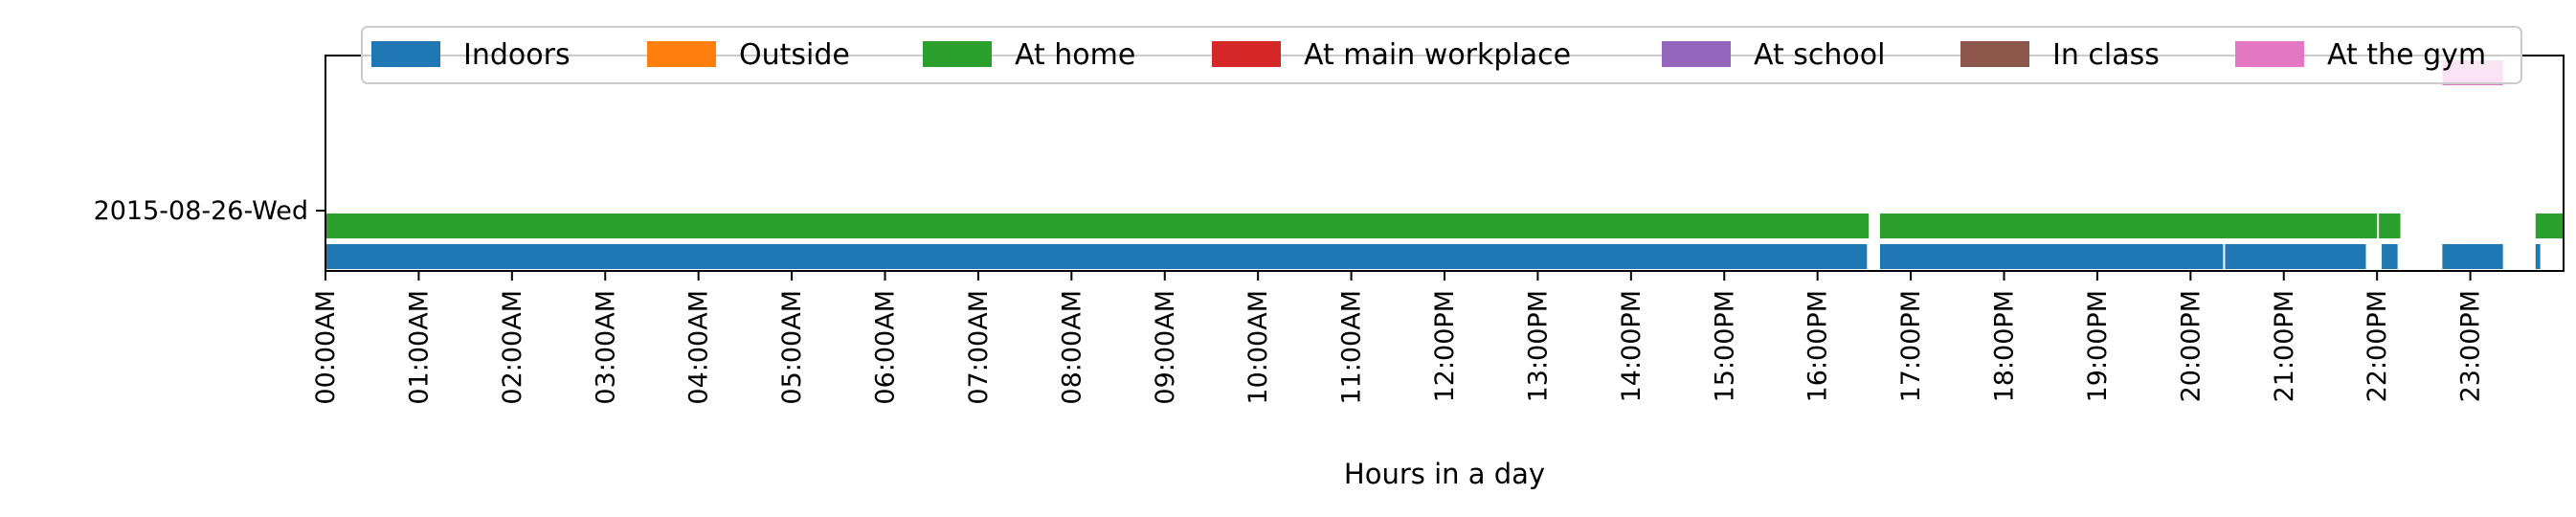  Describe the element at coordinates (1075, 55) in the screenshot. I see `legend-label: At home` at that location.